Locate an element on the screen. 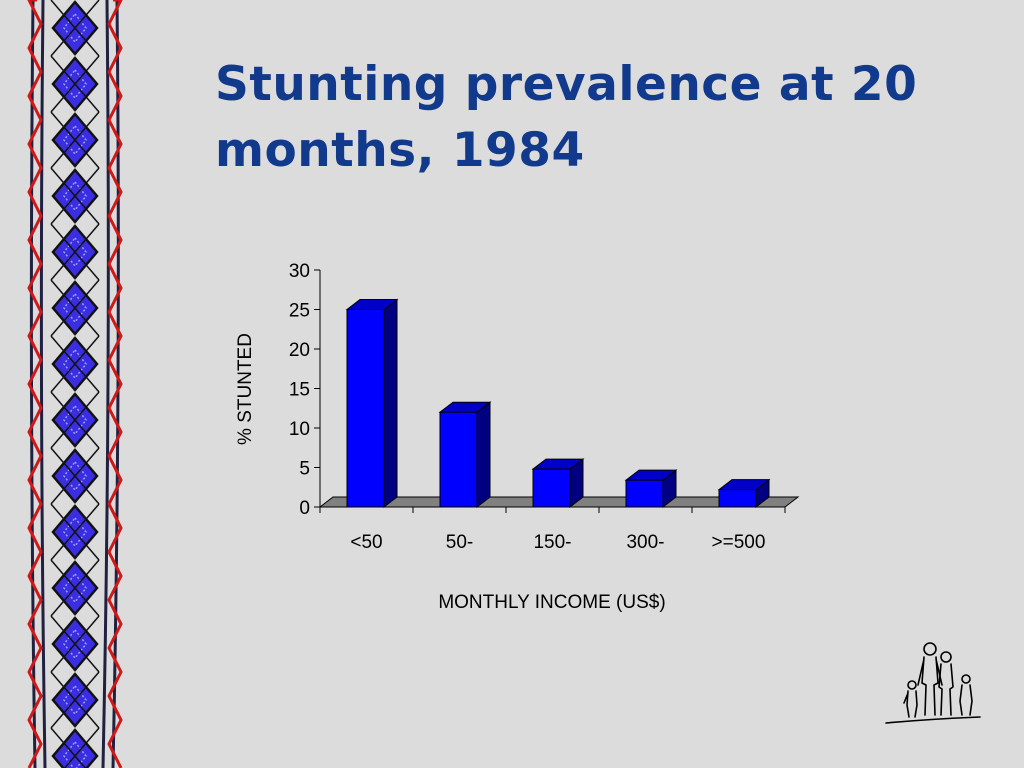  x-category-label: 150- is located at coordinates (552, 542).